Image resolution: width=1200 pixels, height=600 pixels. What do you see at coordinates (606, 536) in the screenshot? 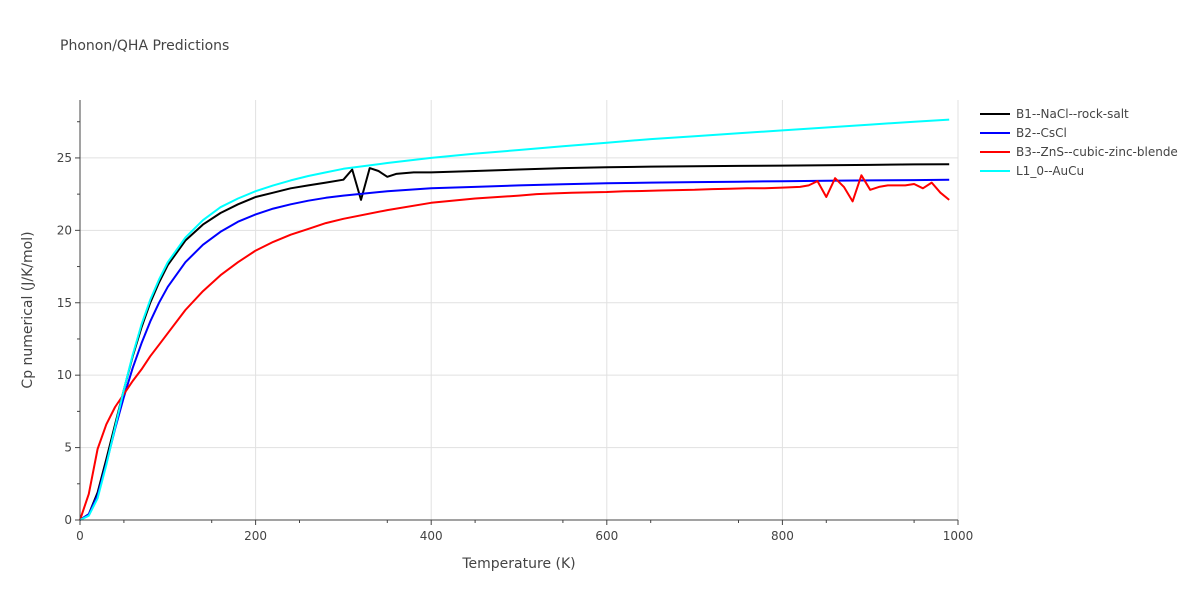
I see `x-tick-label: 600` at bounding box center [606, 536].